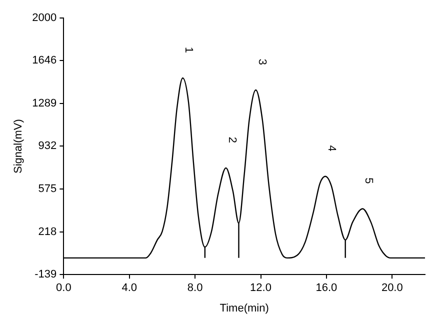 The height and width of the screenshot is (327, 443). Describe the element at coordinates (327, 288) in the screenshot. I see `x-tick-label: 16.0` at that location.